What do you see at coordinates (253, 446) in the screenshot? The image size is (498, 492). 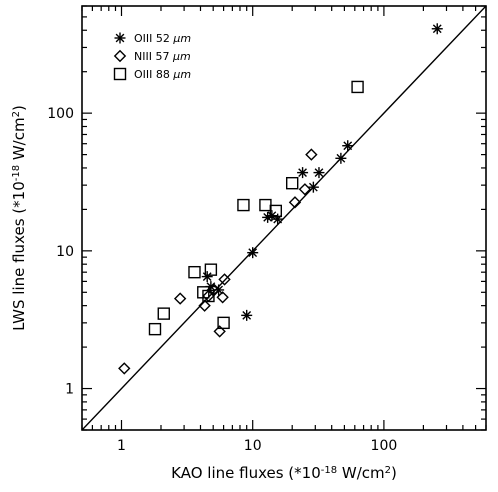 I see `x-tick-label: 10` at bounding box center [253, 446].